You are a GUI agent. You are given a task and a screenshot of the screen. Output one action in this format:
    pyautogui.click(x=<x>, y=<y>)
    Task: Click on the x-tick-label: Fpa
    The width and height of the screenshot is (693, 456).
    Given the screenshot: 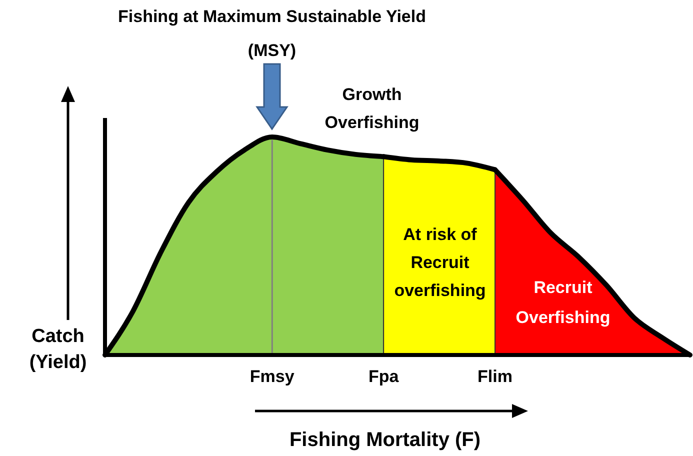 What is the action you would take?
    pyautogui.click(x=384, y=376)
    